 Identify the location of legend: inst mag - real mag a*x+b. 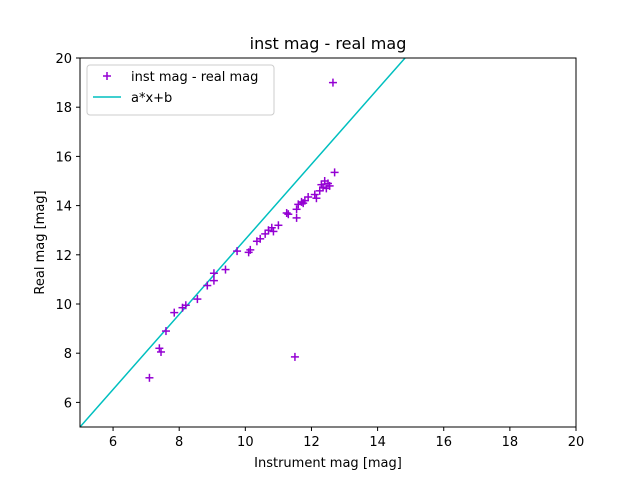
(180, 90).